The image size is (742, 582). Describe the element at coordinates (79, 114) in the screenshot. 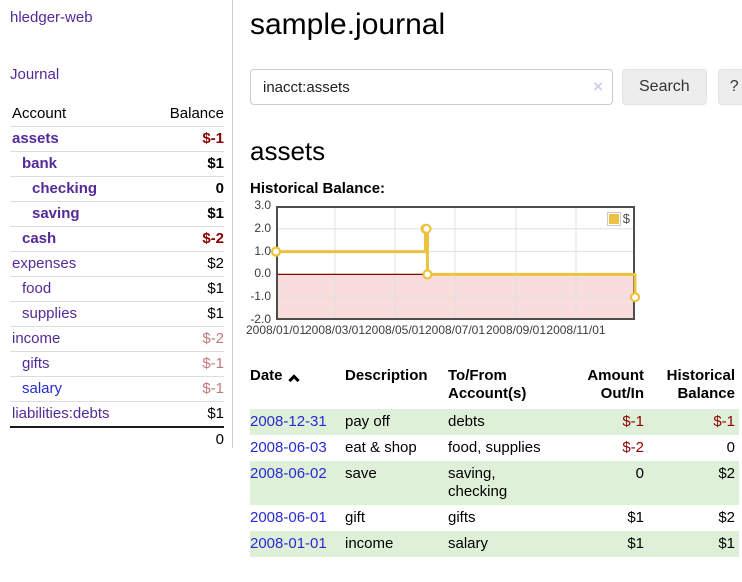

I see `account-column-header: Account` at that location.